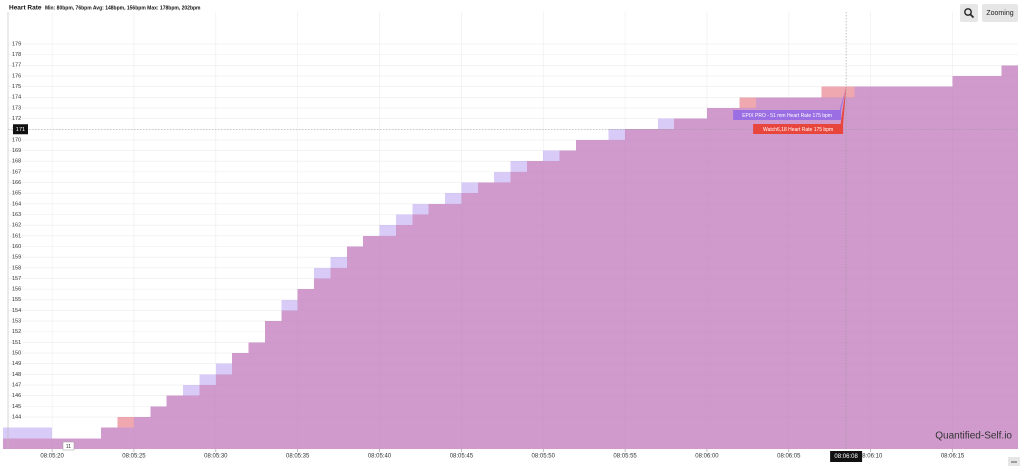 Image resolution: width=1024 pixels, height=467 pixels. Describe the element at coordinates (16, 183) in the screenshot. I see `y-tick-label: 166` at that location.